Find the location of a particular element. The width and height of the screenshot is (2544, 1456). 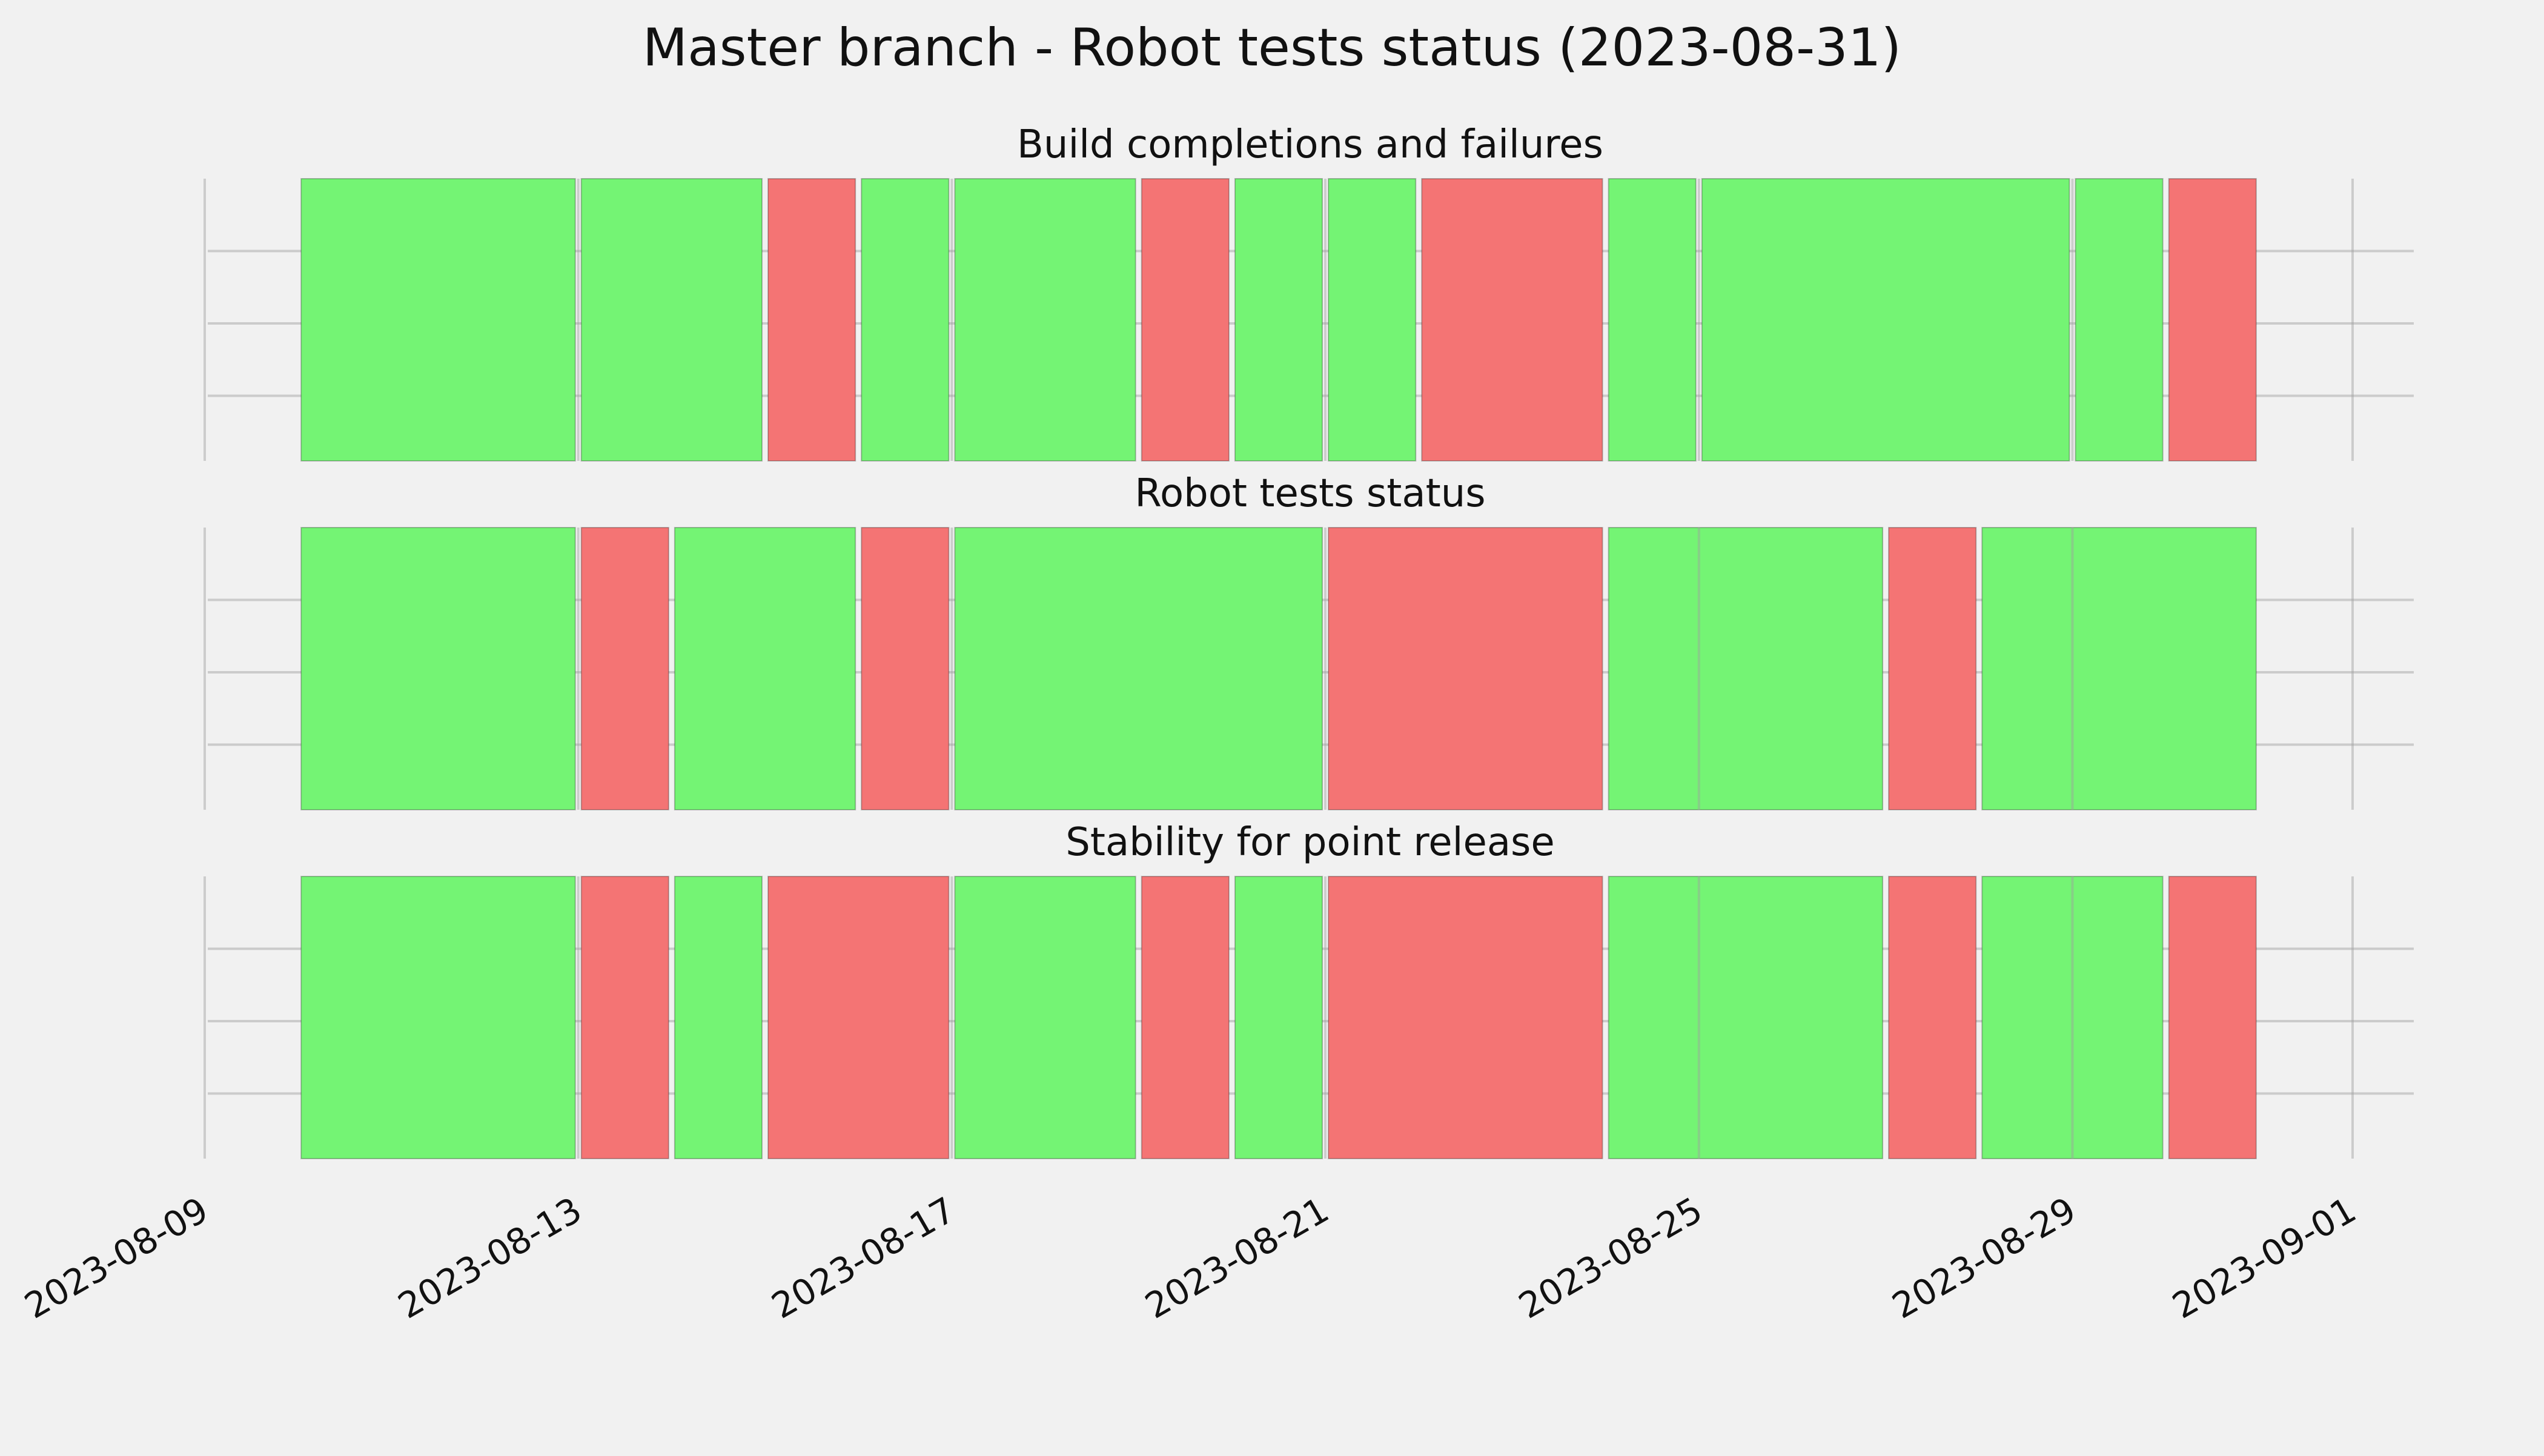

x-tick-label: 2023-09-01 is located at coordinates (2264, 1257).